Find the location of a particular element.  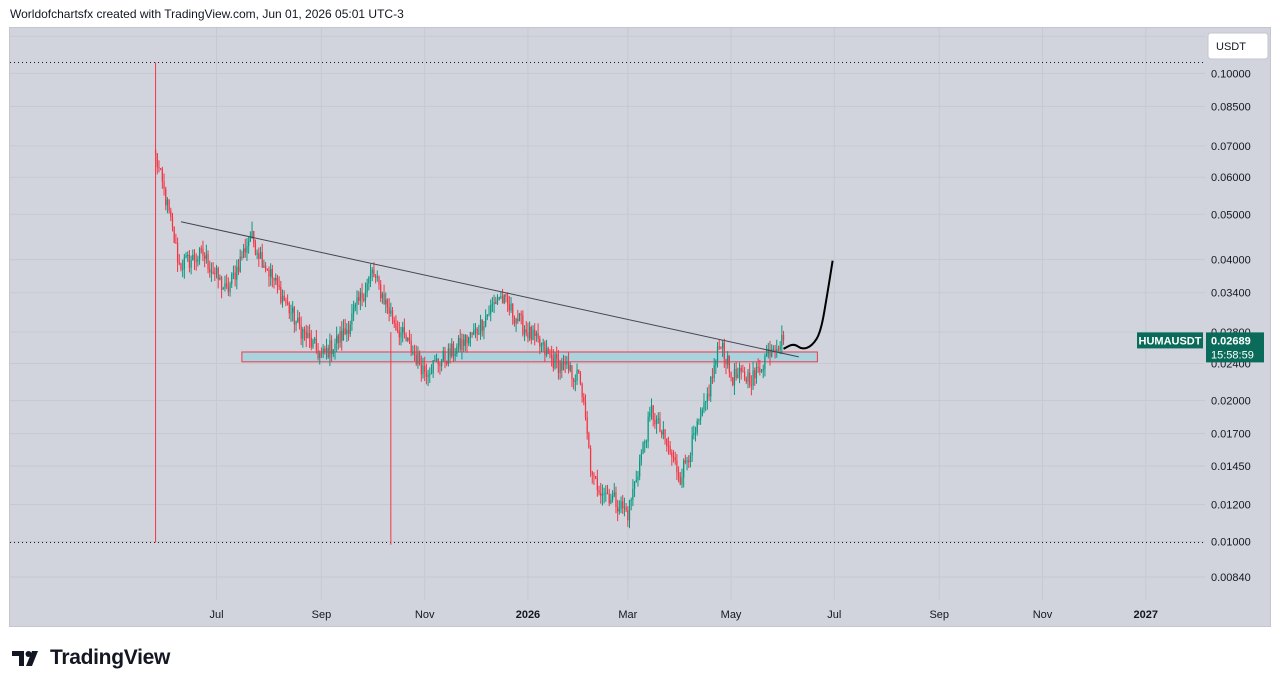

time-axis: Jul Sep Nov 2026 Mar May Jul Sep Nov 2027 is located at coordinates (683, 615).